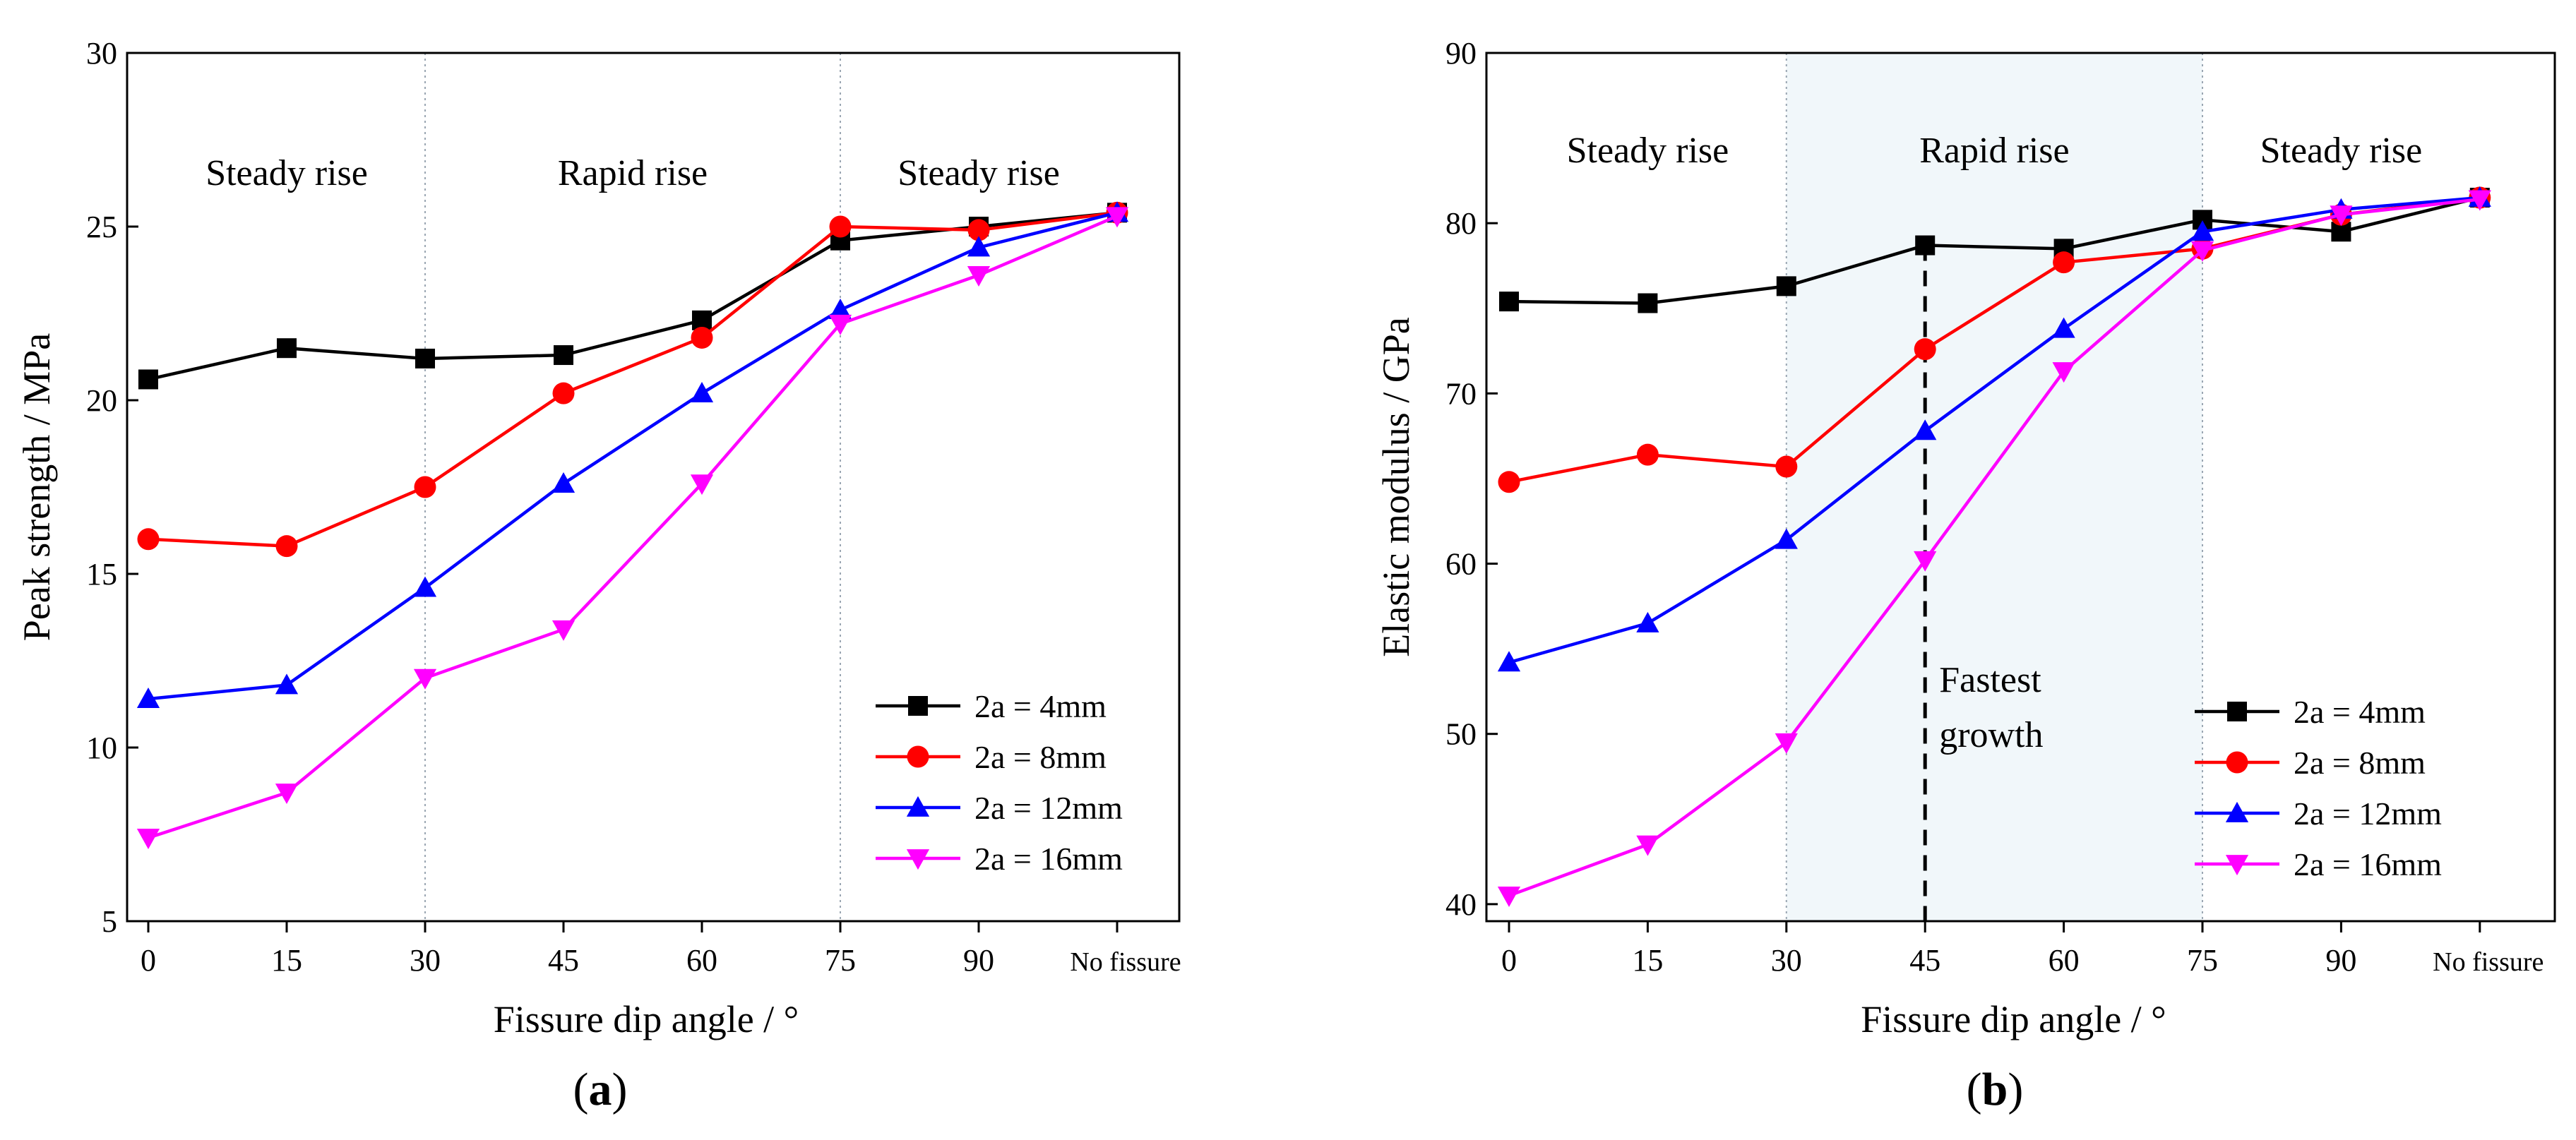 The width and height of the screenshot is (2576, 1140). I want to click on x-tick-label: 45, so click(563, 961).